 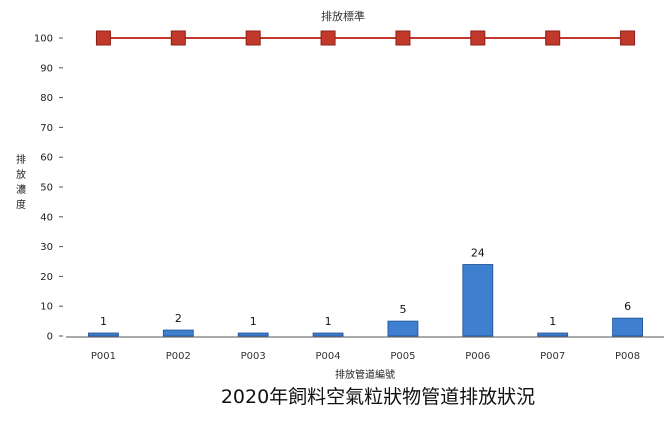 What do you see at coordinates (552, 356) in the screenshot?
I see `x-tick-label: P007` at bounding box center [552, 356].